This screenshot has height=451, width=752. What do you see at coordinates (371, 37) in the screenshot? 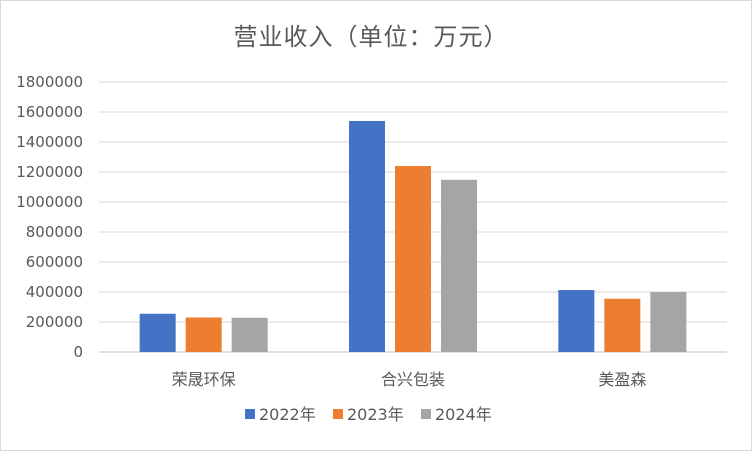
I see `chart-title: 营业收入（单位：万元）` at bounding box center [371, 37].